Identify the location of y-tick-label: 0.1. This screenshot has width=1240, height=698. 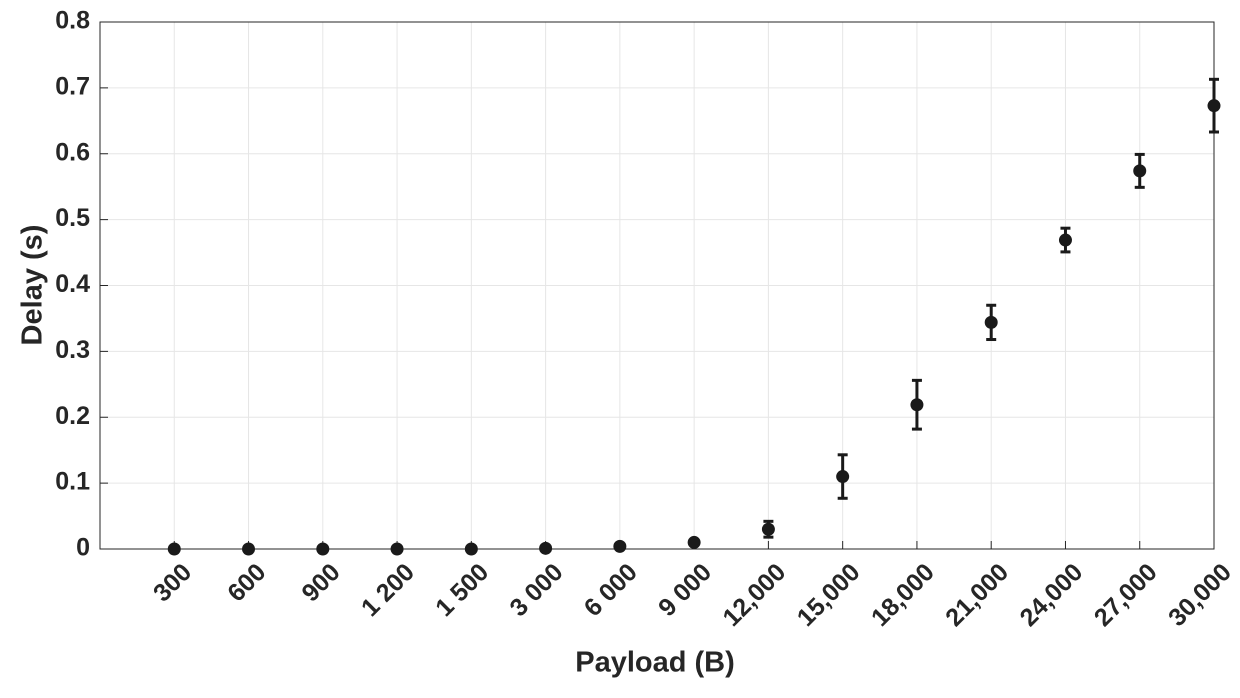
(72, 482).